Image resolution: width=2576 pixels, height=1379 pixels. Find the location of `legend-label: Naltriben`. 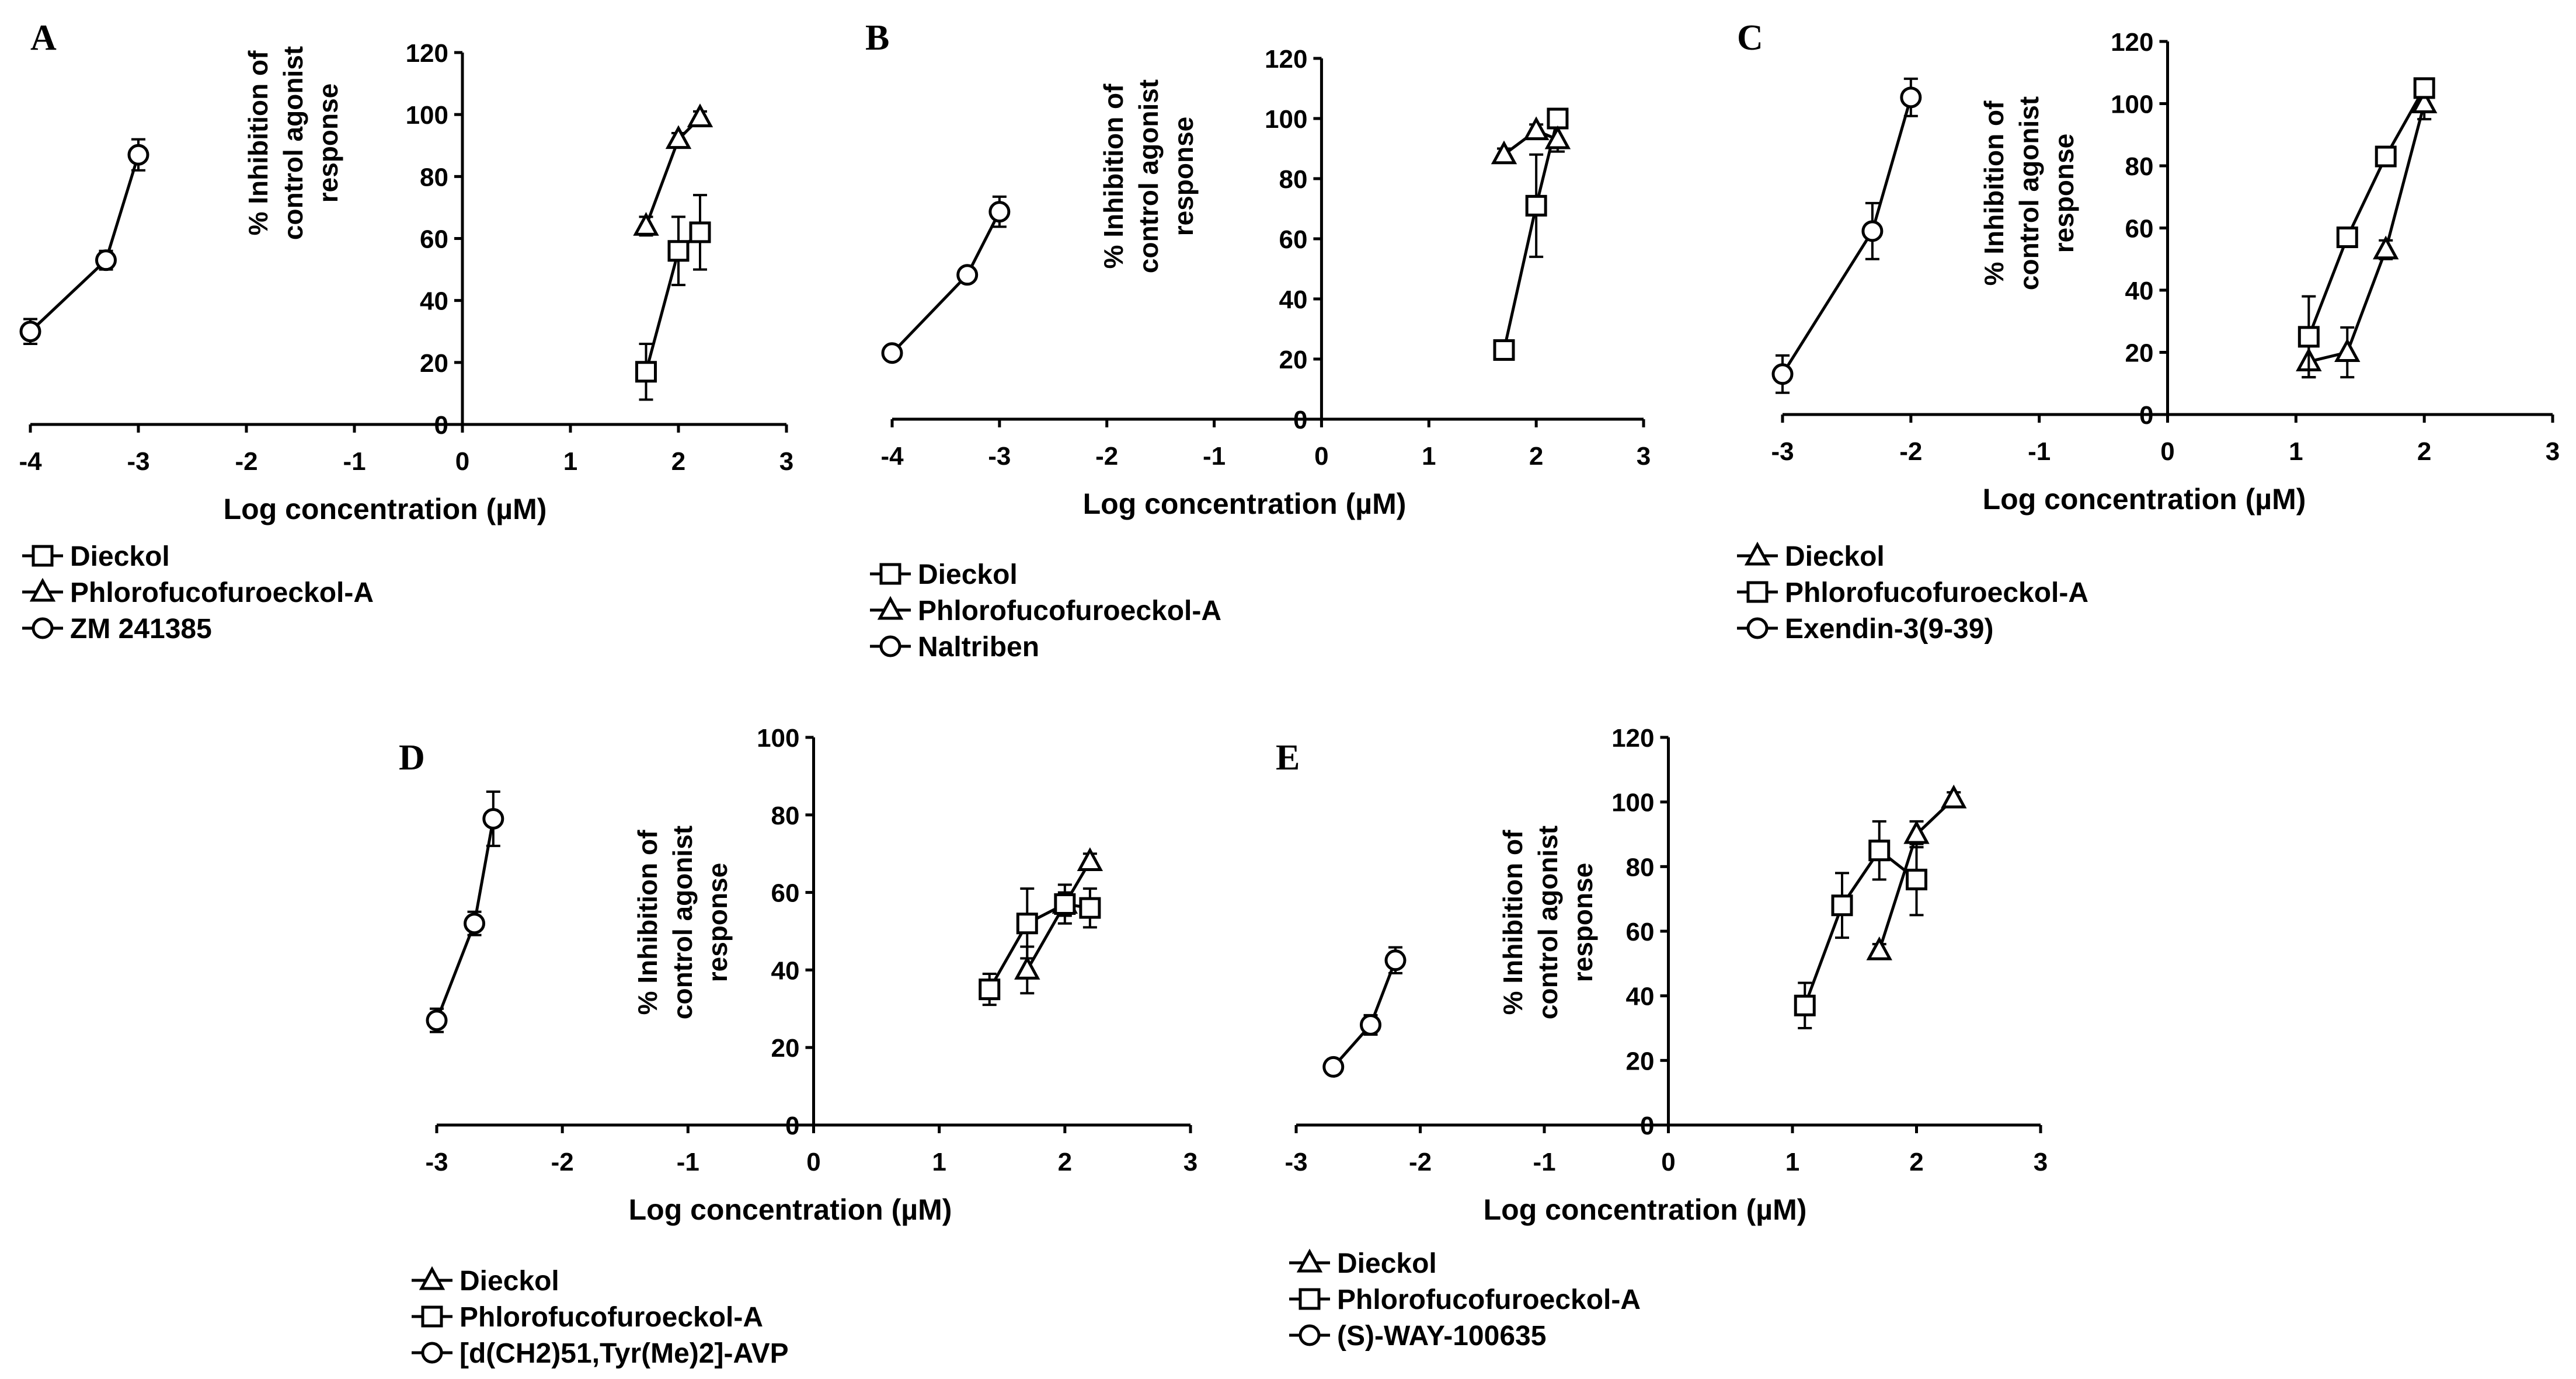

legend-label: Naltriben is located at coordinates (978, 647).